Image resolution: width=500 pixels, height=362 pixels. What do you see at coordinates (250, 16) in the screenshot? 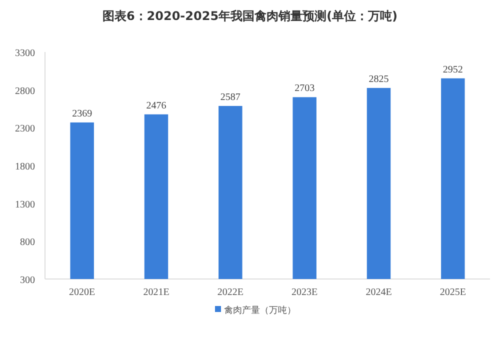
I see `chart-title: 图表6：2020-2025年我国禽肉销量预测(单位：万吨)` at bounding box center [250, 16].